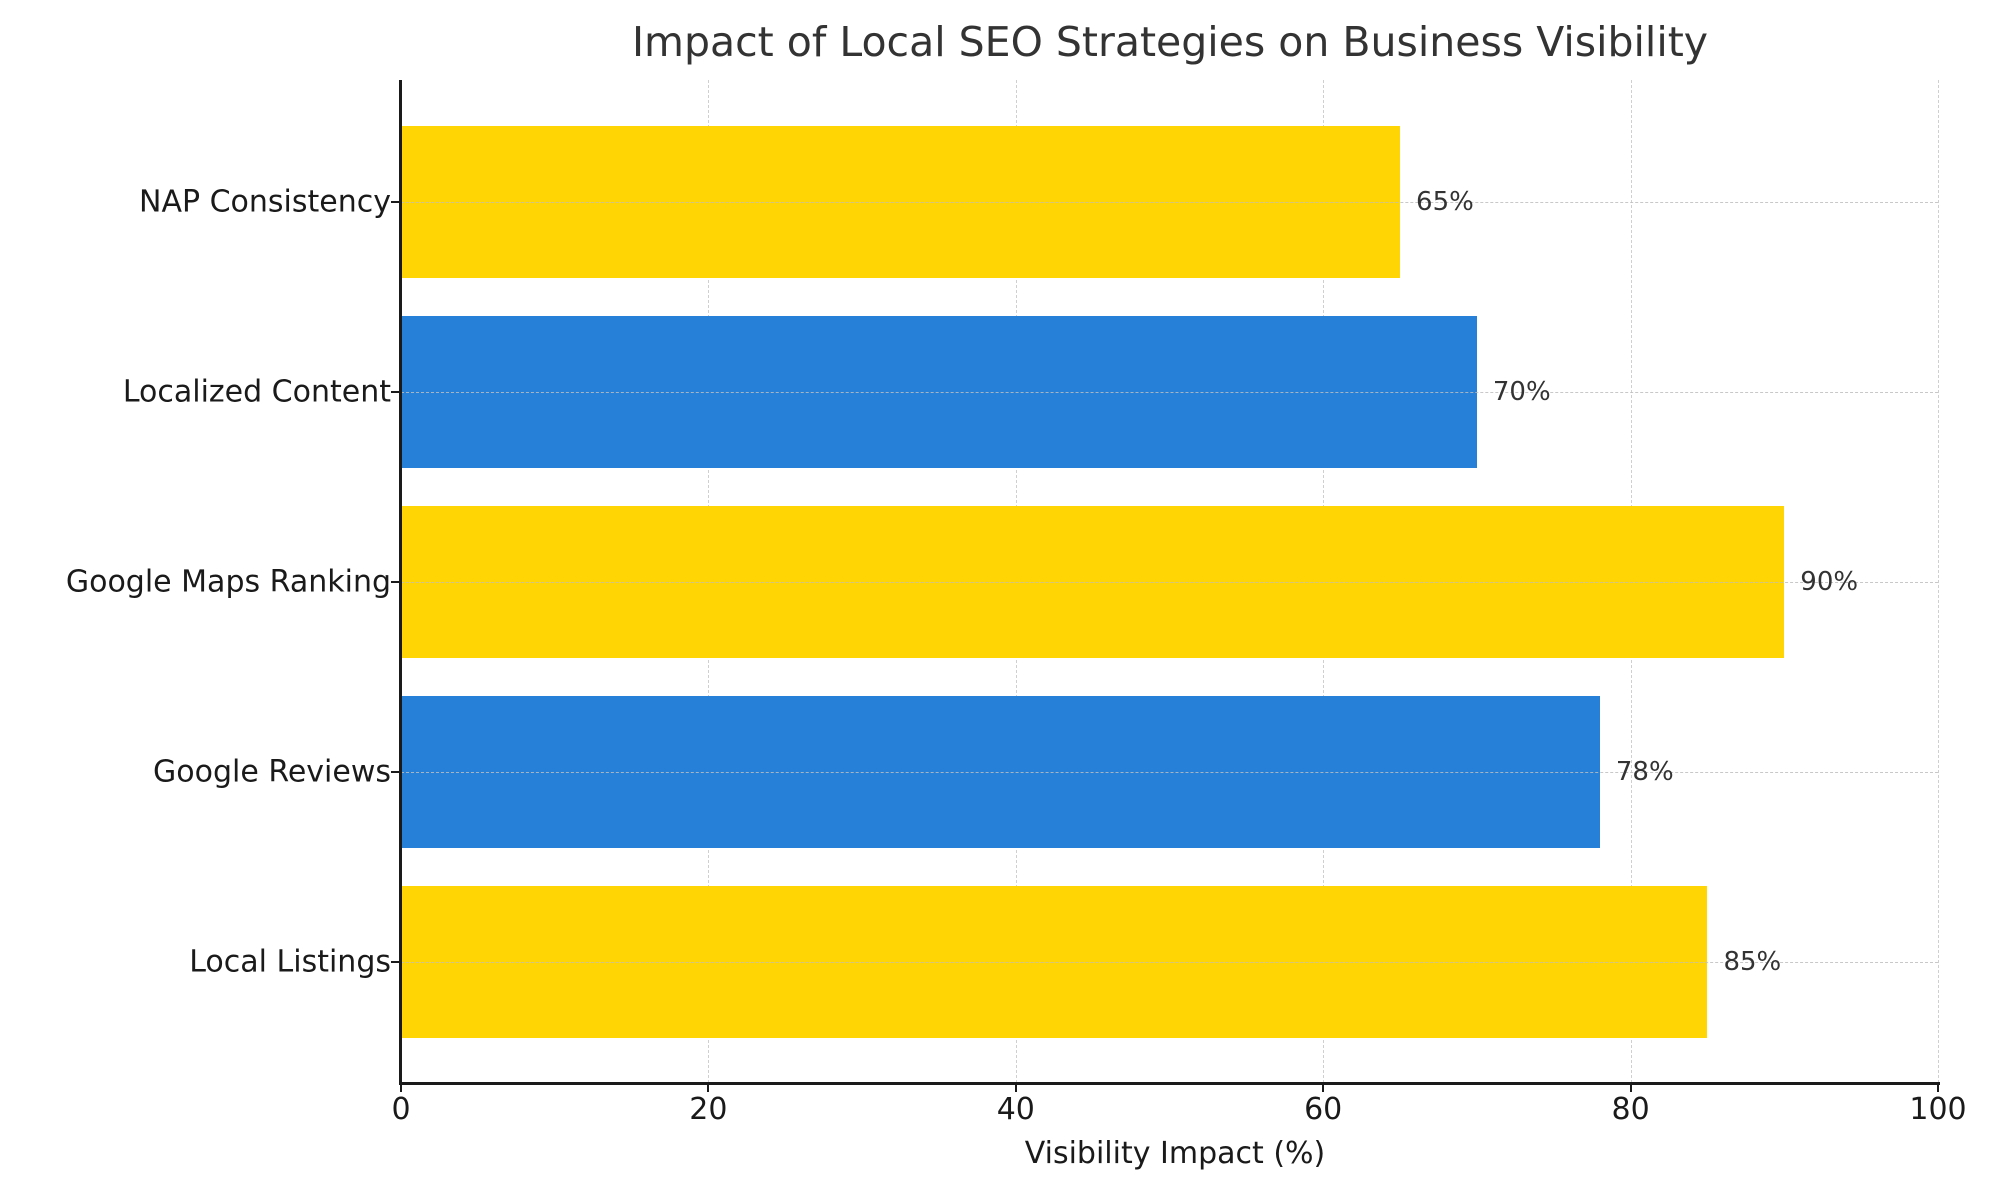 This screenshot has width=2000, height=1200. I want to click on x-tick-label: 20, so click(708, 1109).